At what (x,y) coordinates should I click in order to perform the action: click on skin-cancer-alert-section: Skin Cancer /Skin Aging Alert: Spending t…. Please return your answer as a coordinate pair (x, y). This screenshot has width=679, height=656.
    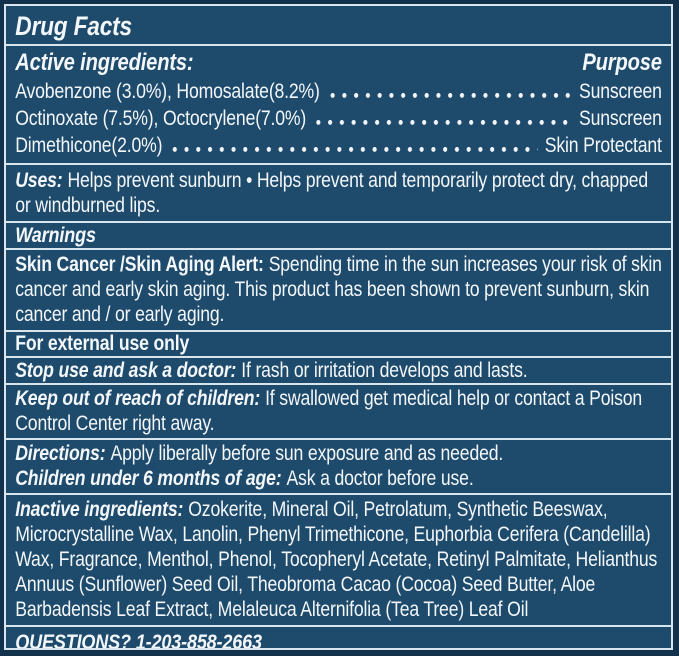
    Looking at the image, I should click on (338, 291).